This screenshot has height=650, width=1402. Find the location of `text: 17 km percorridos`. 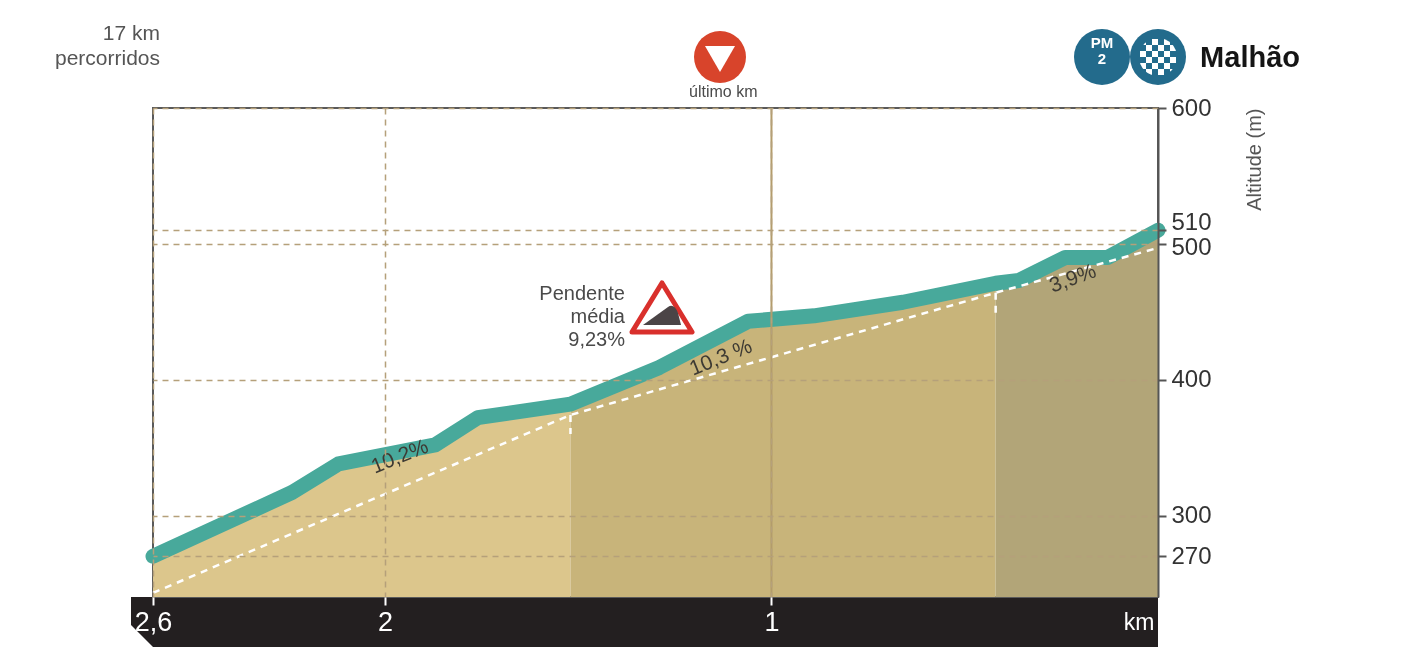

text: 17 km percorridos is located at coordinates (107, 45).